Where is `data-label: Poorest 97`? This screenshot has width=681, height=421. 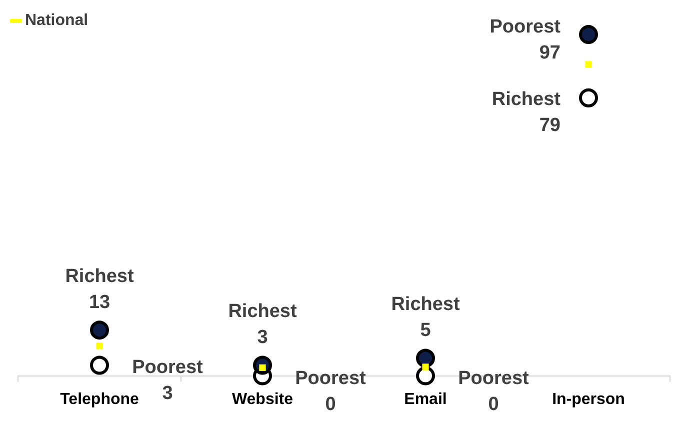
data-label: Poorest 97 is located at coordinates (526, 40).